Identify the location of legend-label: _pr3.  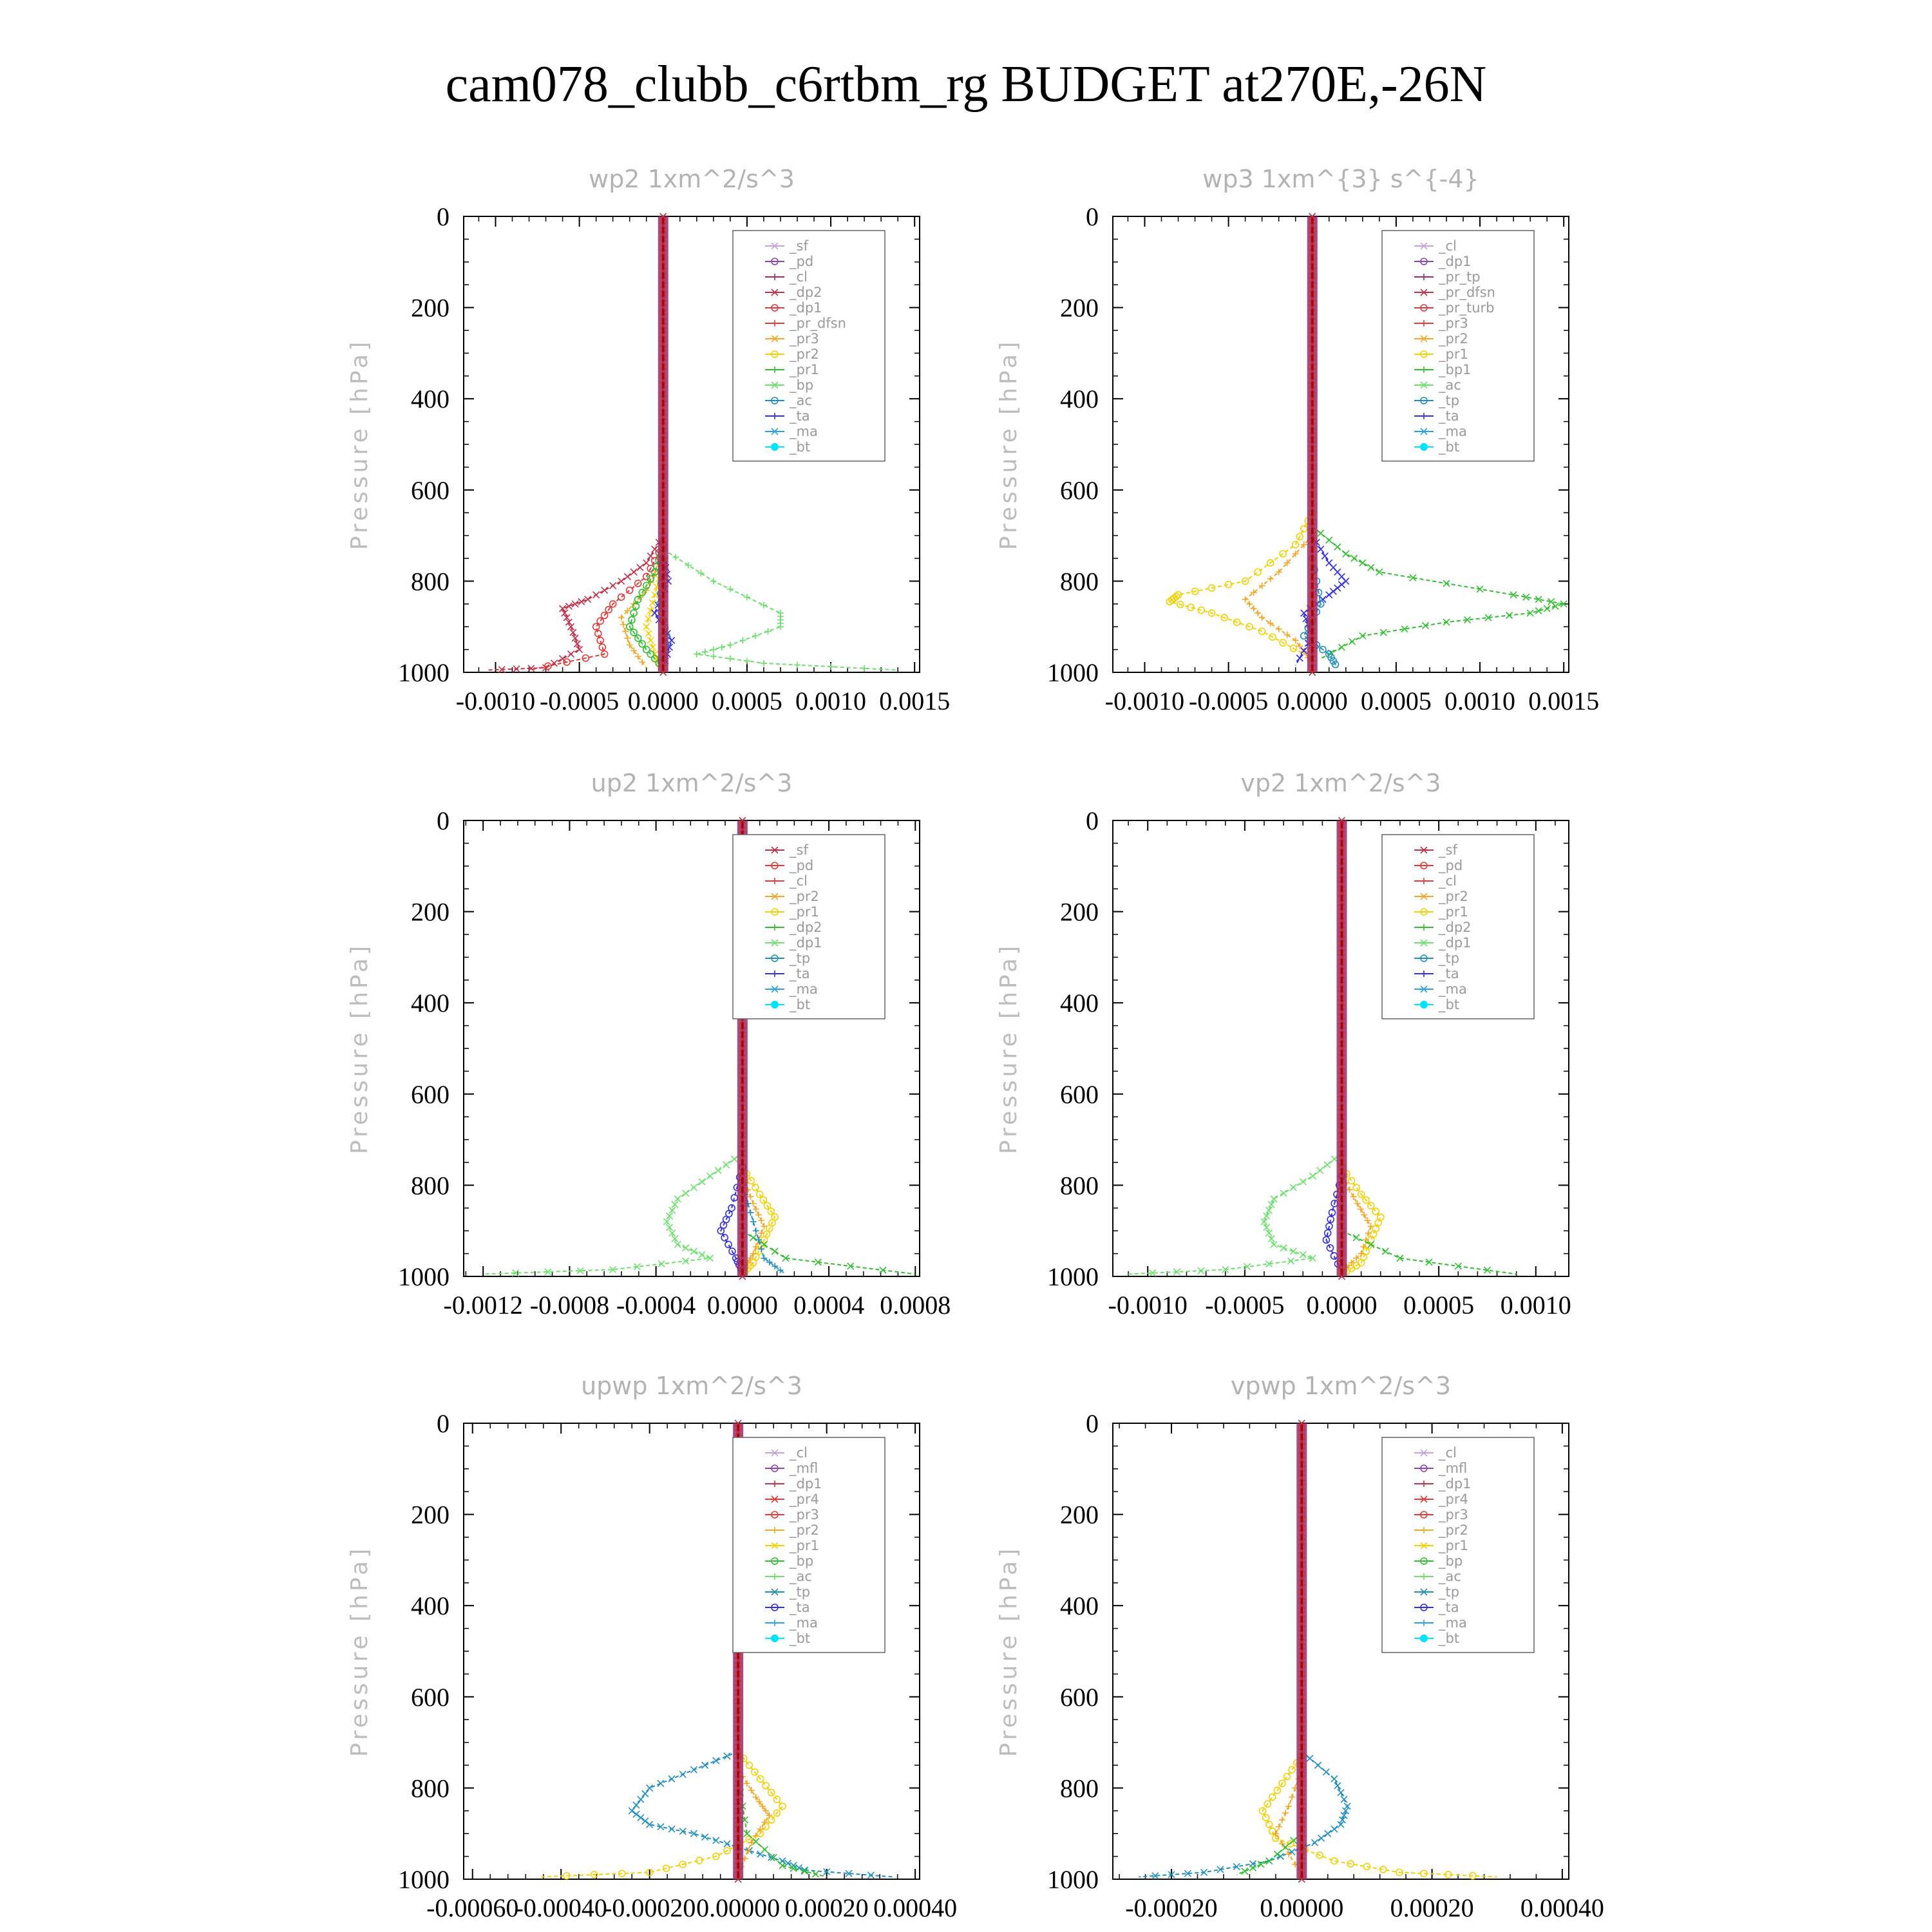
(1453, 324).